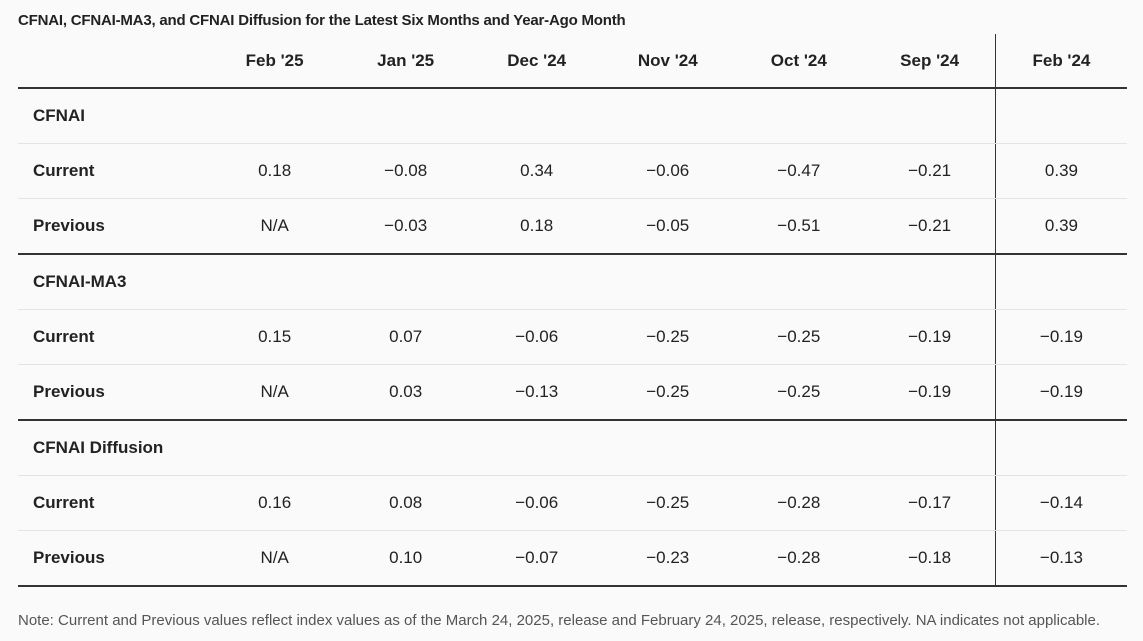 This screenshot has width=1143, height=641. I want to click on value-cell: −0.47, so click(799, 171).